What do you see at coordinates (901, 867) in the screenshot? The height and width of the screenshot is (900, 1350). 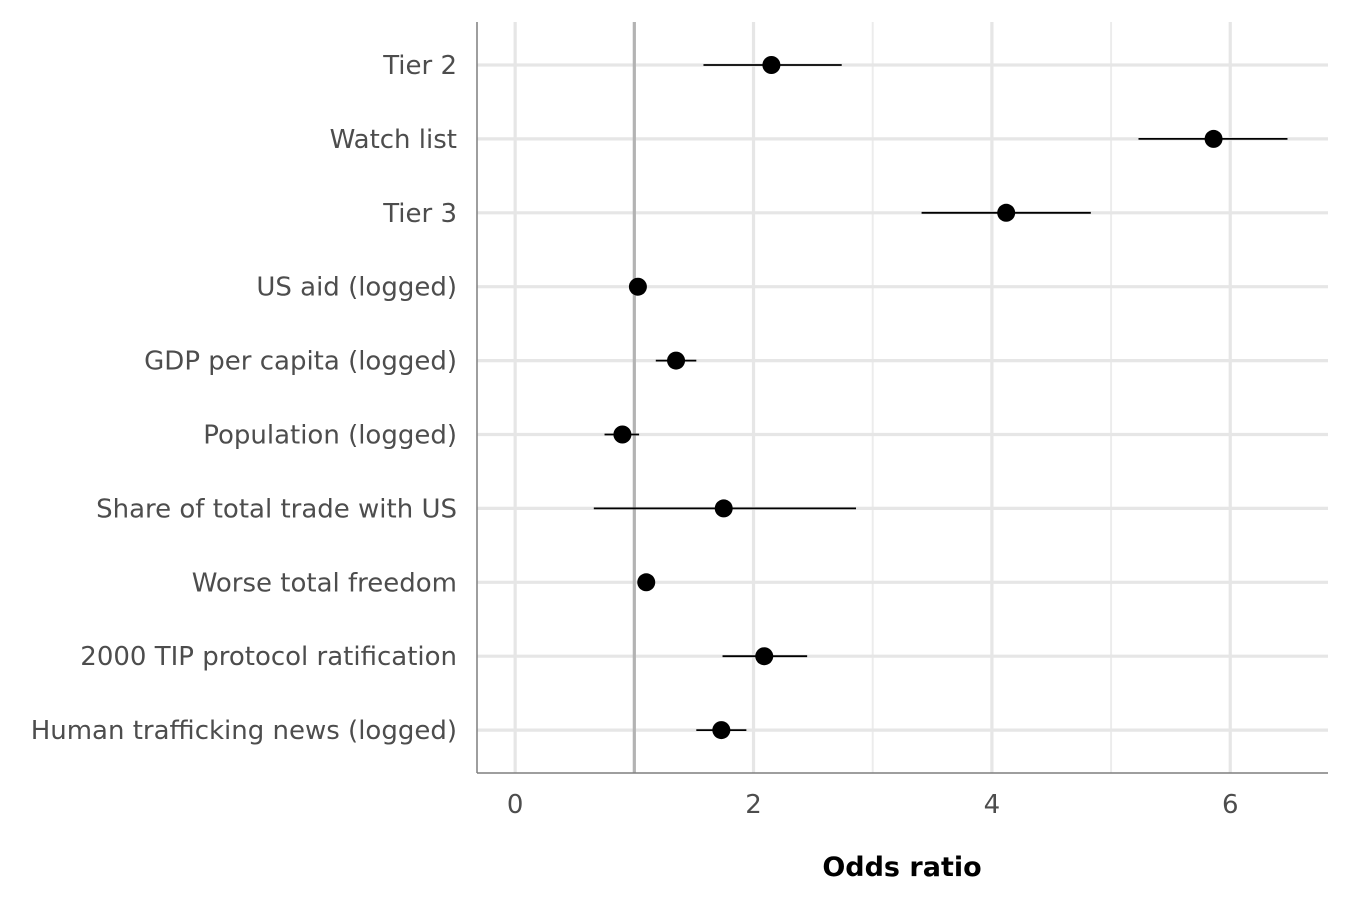 I see `x-axis-title: Odds ratio` at bounding box center [901, 867].